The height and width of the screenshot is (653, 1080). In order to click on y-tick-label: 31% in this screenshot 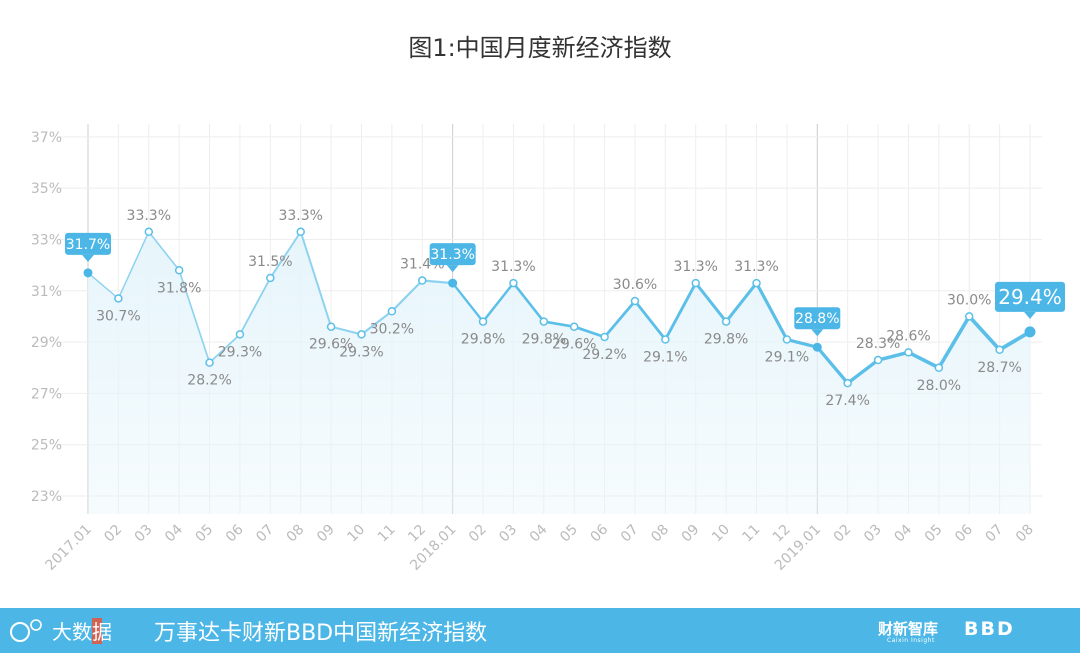, I will do `click(46, 292)`.